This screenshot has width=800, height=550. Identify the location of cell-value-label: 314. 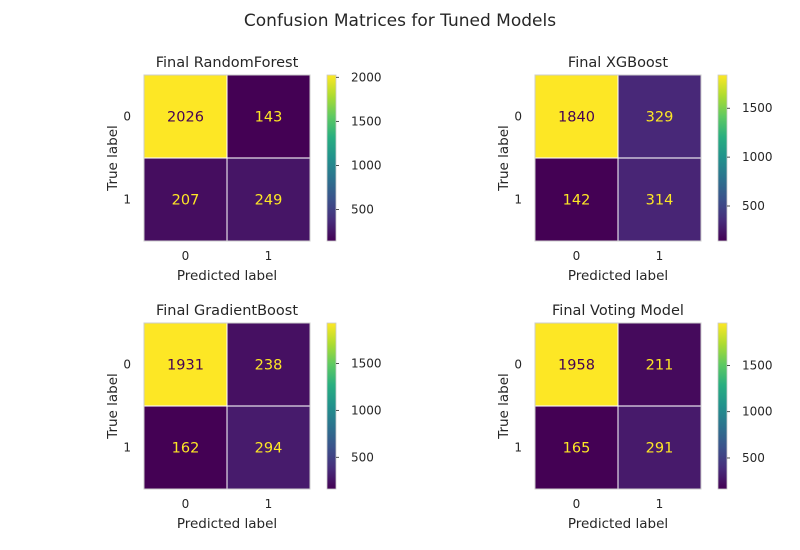
(660, 201).